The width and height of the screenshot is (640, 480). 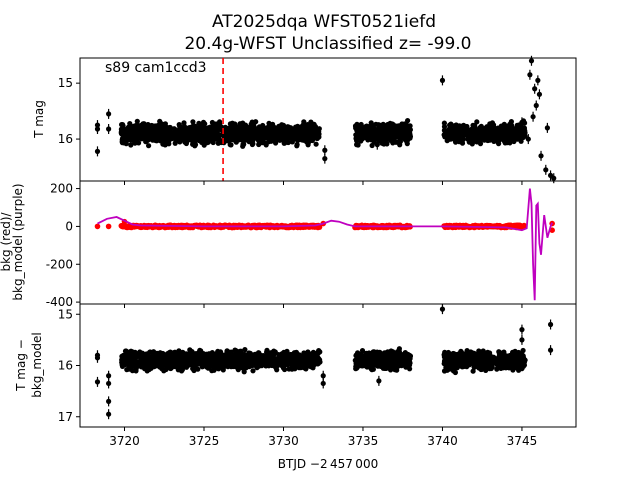 I want to click on panel-middle-ylabel-line2: bkg_model (purple), so click(x=18, y=241).